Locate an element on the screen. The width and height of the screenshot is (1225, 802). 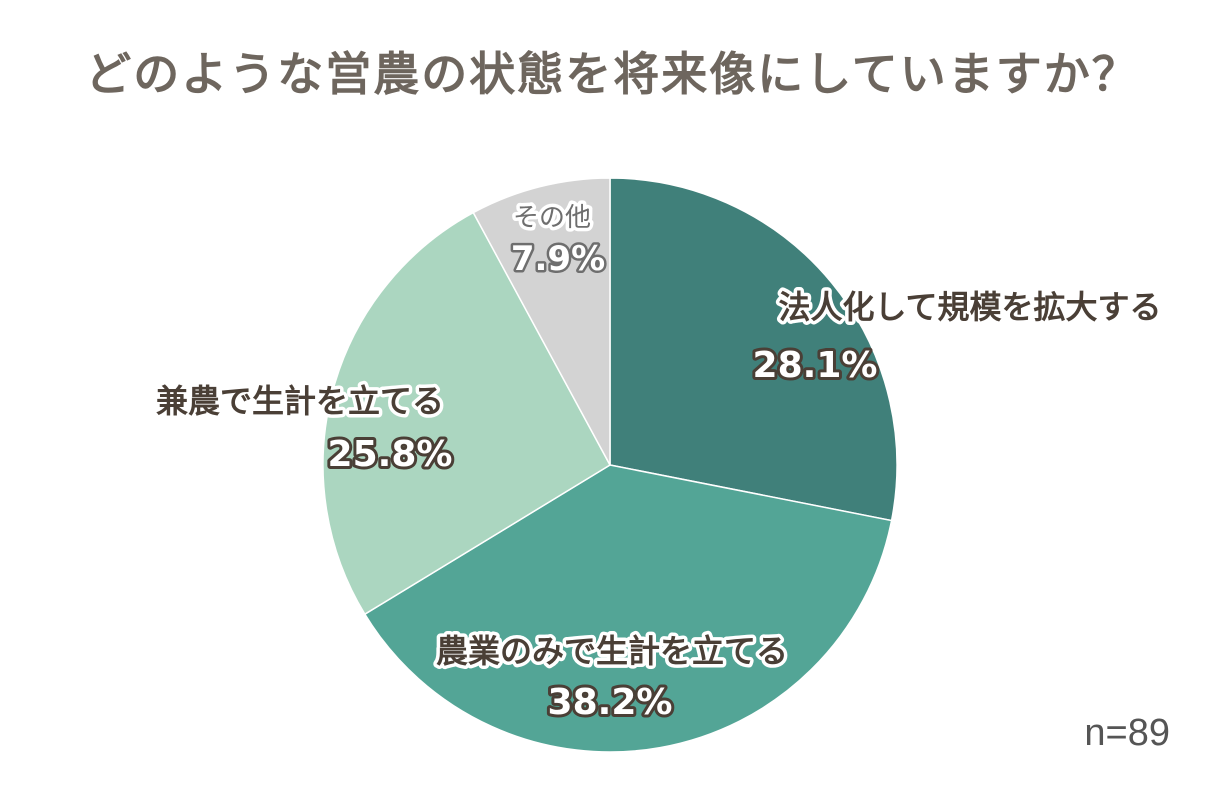
slice-value-label-1: 28.1% is located at coordinates (815, 365).